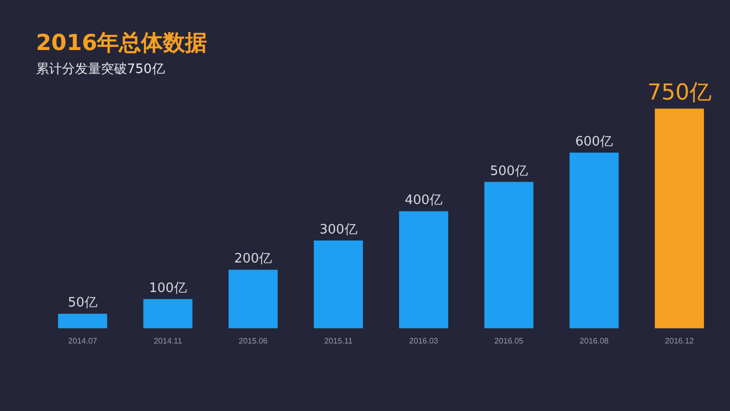 This screenshot has width=730, height=411. I want to click on x-tick-label: 2016.12, so click(679, 341).